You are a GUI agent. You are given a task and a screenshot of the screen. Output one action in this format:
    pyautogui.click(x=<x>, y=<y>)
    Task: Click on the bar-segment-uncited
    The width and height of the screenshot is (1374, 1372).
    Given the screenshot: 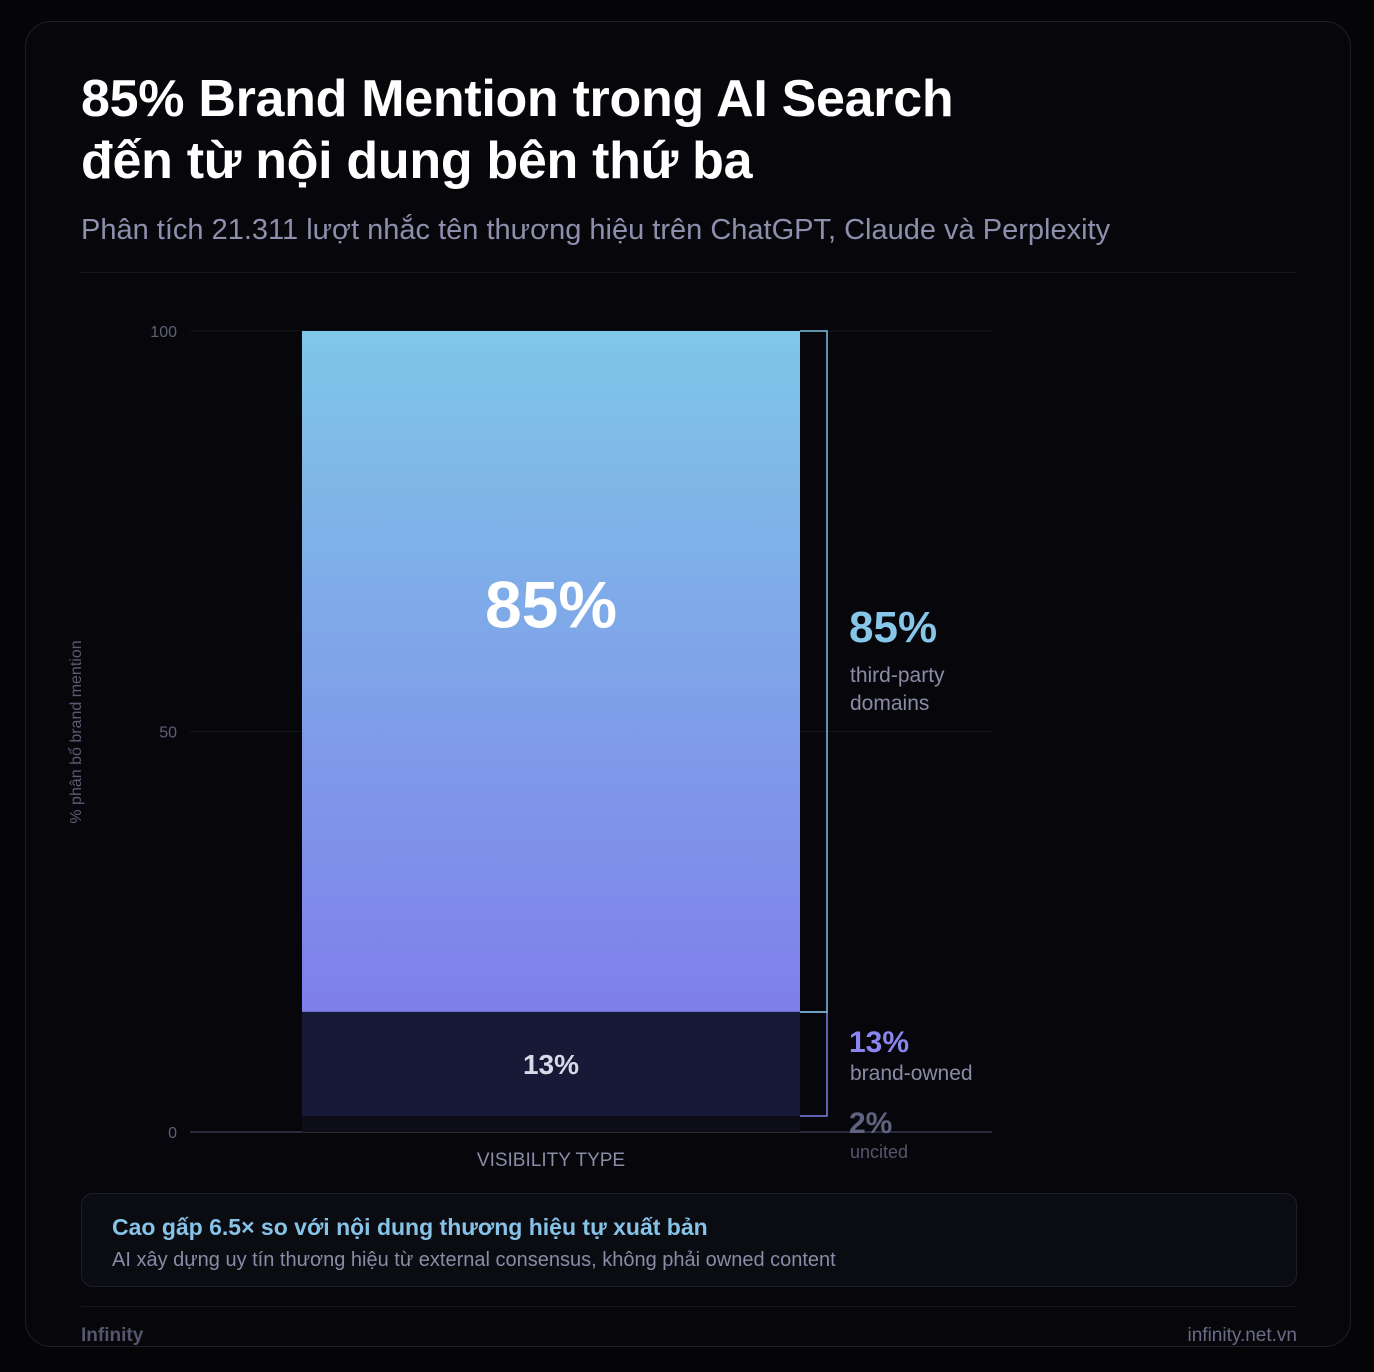 What is the action you would take?
    pyautogui.click(x=551, y=1123)
    